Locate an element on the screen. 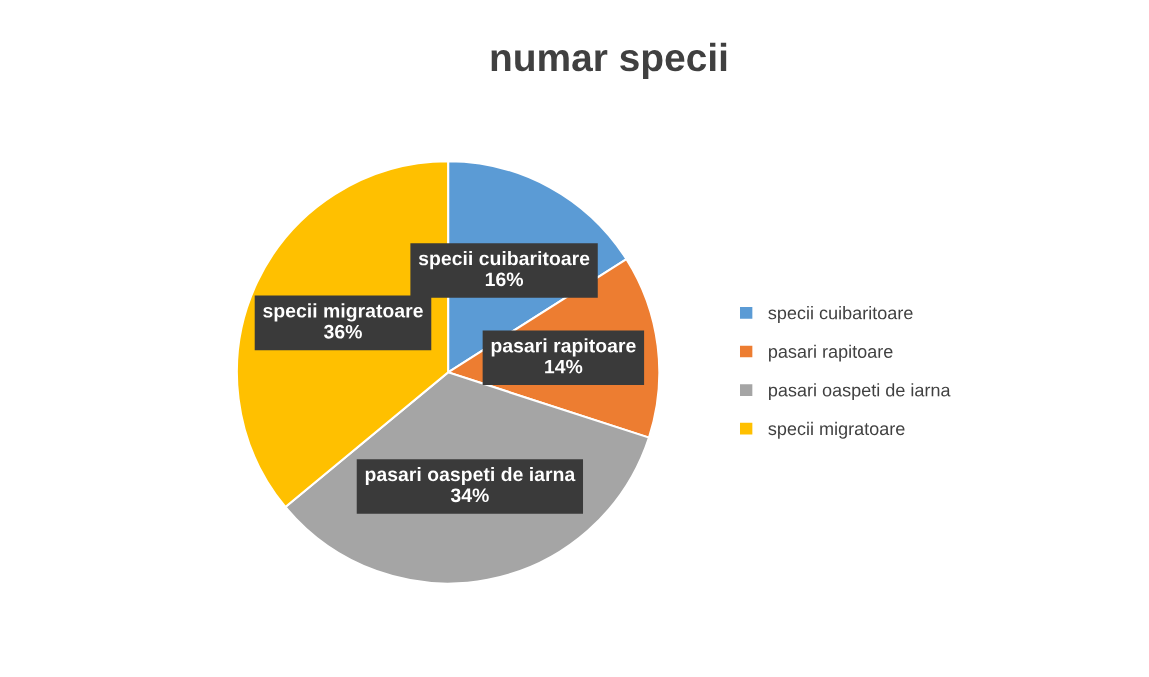 This screenshot has height=677, width=1149. slice-label: pasari oaspeti de iarna is located at coordinates (470, 476).